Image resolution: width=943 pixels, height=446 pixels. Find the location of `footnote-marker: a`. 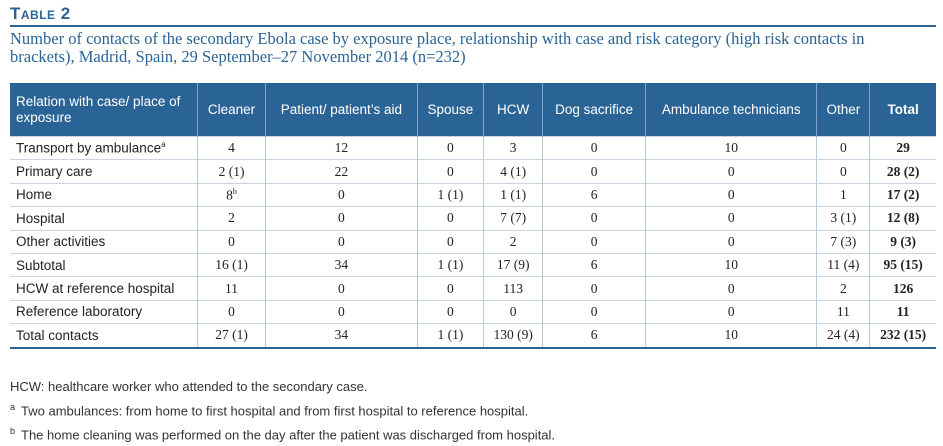

footnote-marker: a is located at coordinates (163, 145).